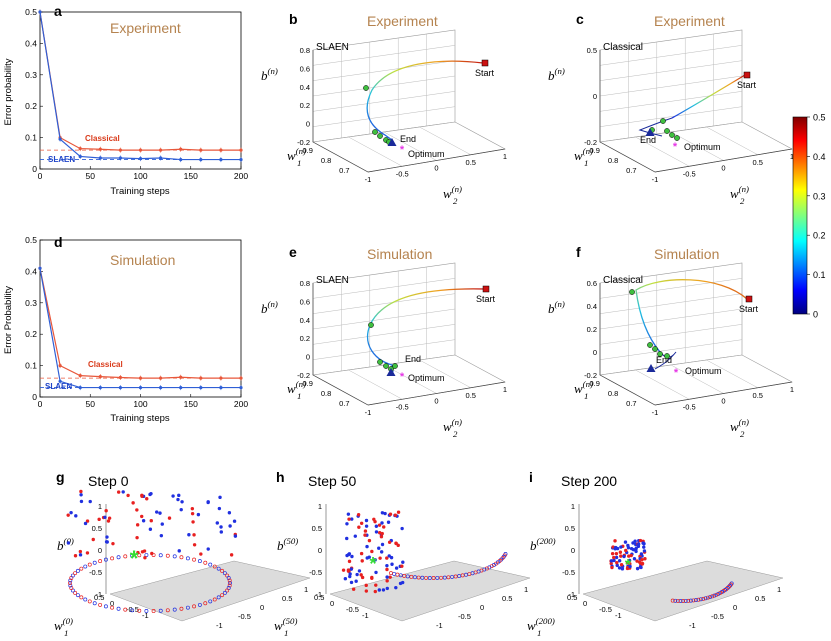 The height and width of the screenshot is (641, 831). I want to click on base-plane, so click(430, 591).